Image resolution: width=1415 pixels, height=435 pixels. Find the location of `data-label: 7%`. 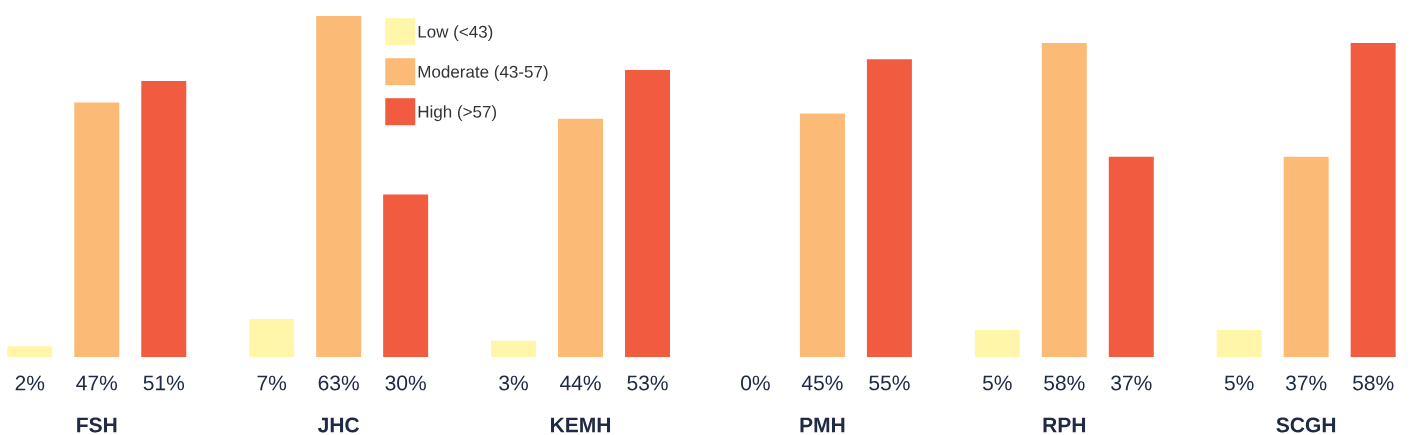

data-label: 7% is located at coordinates (272, 383).